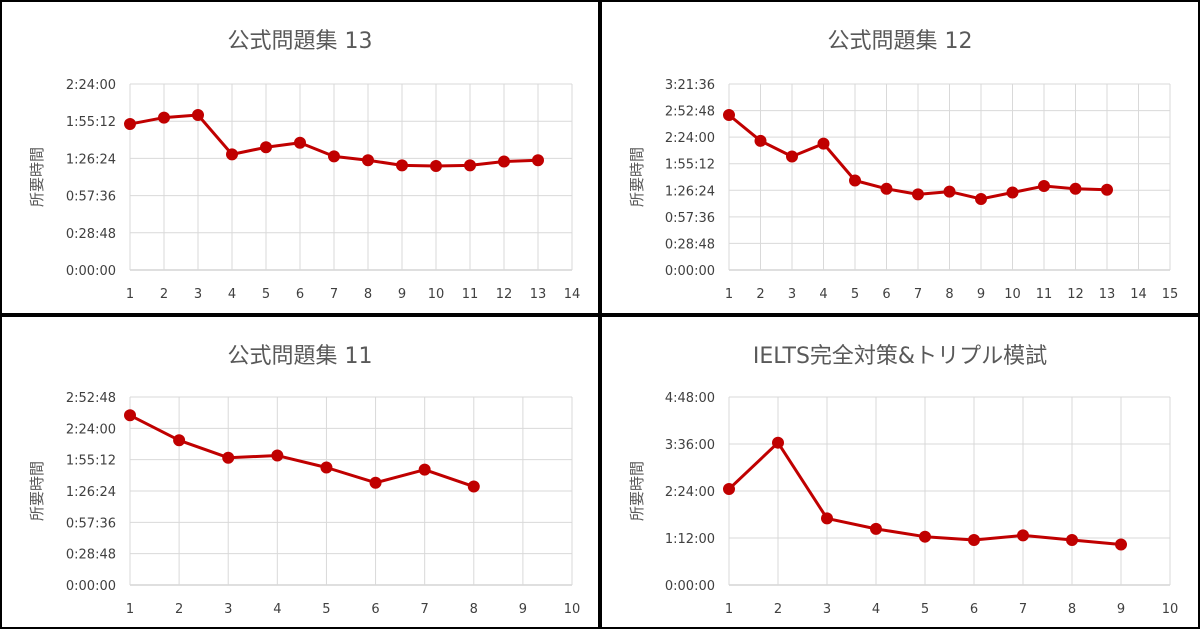 Image resolution: width=1200 pixels, height=629 pixels. I want to click on y-tick-label: 3:21:36, so click(690, 85).